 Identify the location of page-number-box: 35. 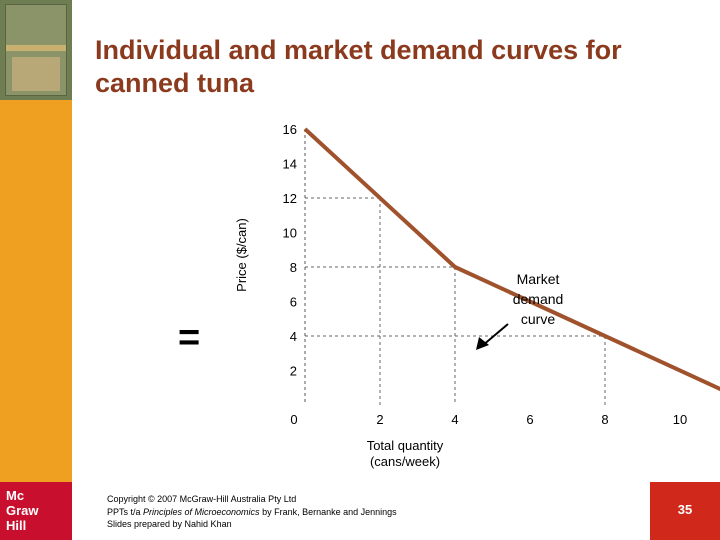
(685, 511).